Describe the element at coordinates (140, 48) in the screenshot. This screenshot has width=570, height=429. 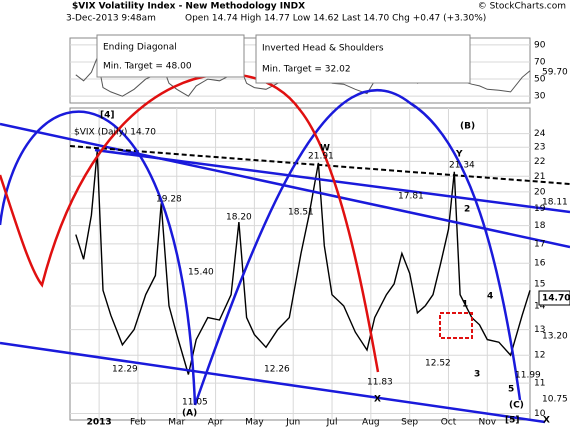
I see `box-text: Ending Diagonal` at that location.